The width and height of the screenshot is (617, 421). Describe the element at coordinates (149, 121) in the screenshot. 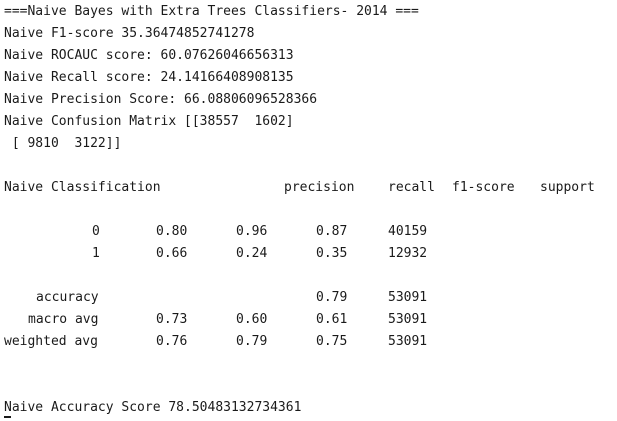

I see `confusion-matrix-line-1: Naive Confusion Matrix [[38557 1602]` at that location.